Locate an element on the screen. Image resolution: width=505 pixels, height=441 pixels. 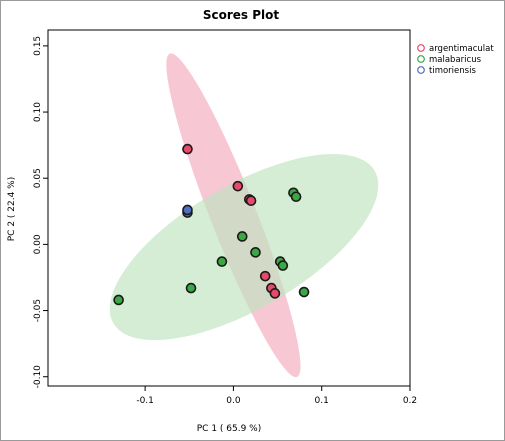
x-tick-label: -0.1 is located at coordinates (145, 401).